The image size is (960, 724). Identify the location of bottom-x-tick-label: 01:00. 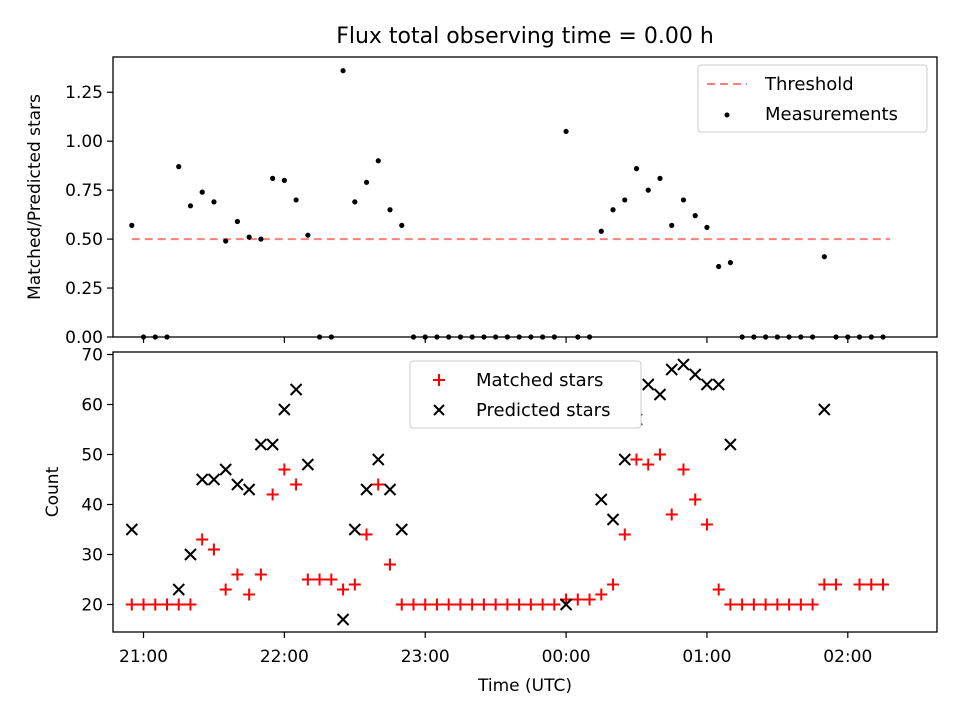
(706, 657).